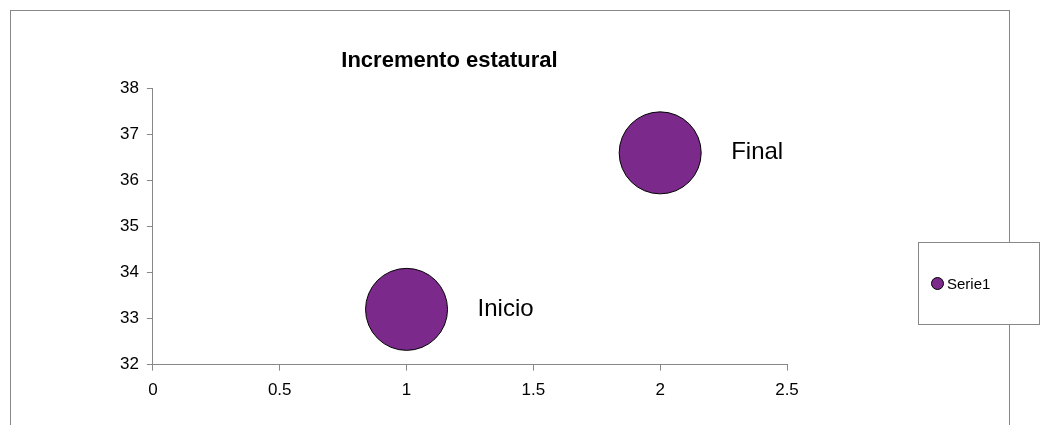 This screenshot has width=1047, height=425. What do you see at coordinates (129, 180) in the screenshot?
I see `y-tick-label: 36` at bounding box center [129, 180].